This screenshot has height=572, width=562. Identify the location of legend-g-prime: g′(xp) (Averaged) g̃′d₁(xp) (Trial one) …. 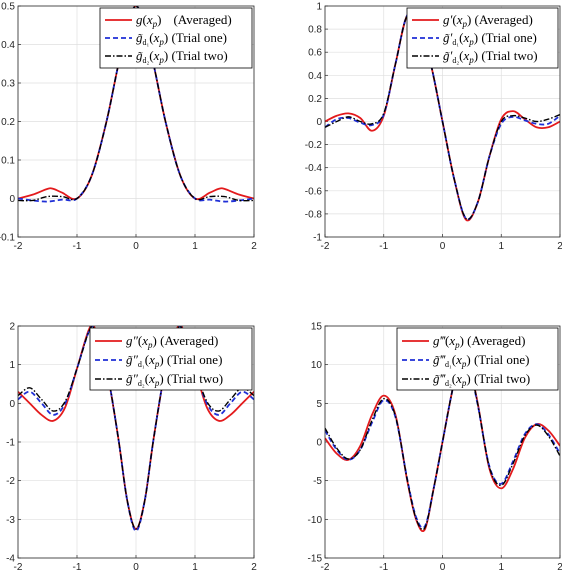
(482, 38).